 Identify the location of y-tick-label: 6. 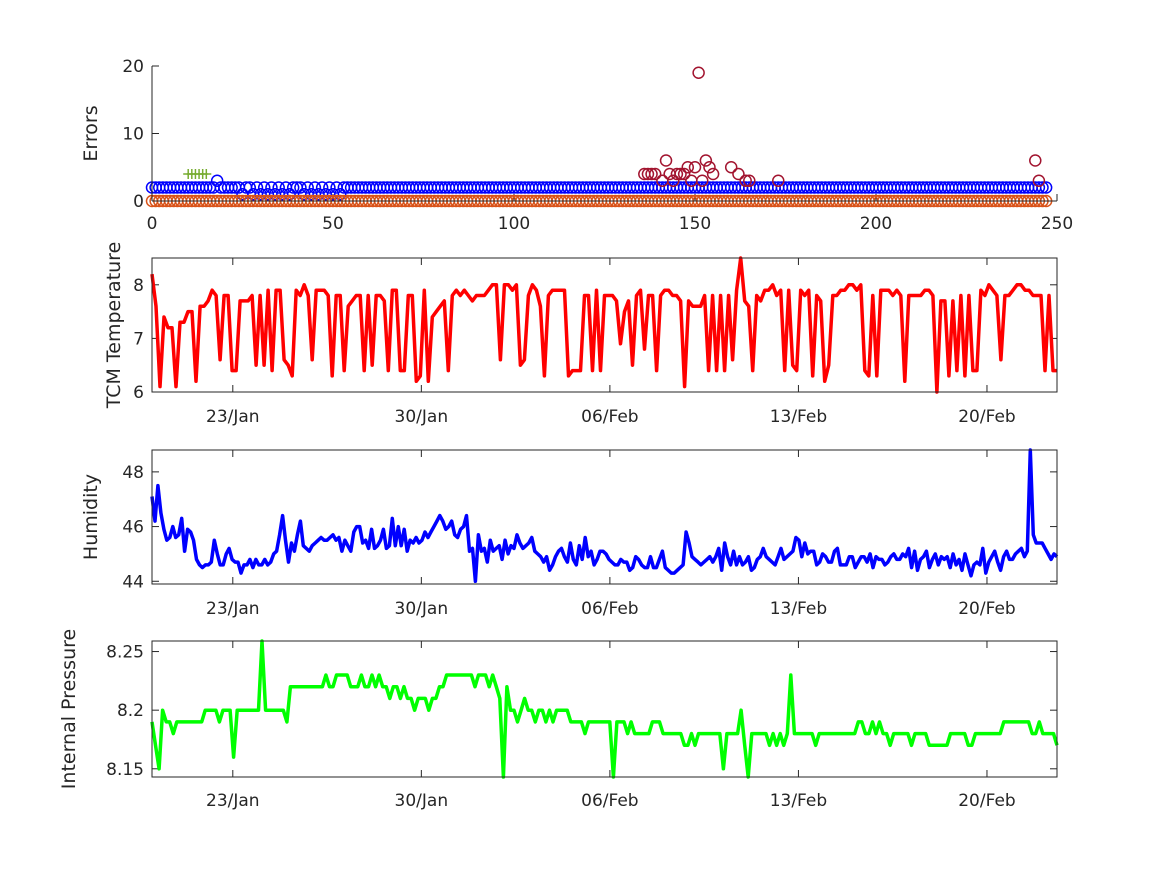
(138, 393).